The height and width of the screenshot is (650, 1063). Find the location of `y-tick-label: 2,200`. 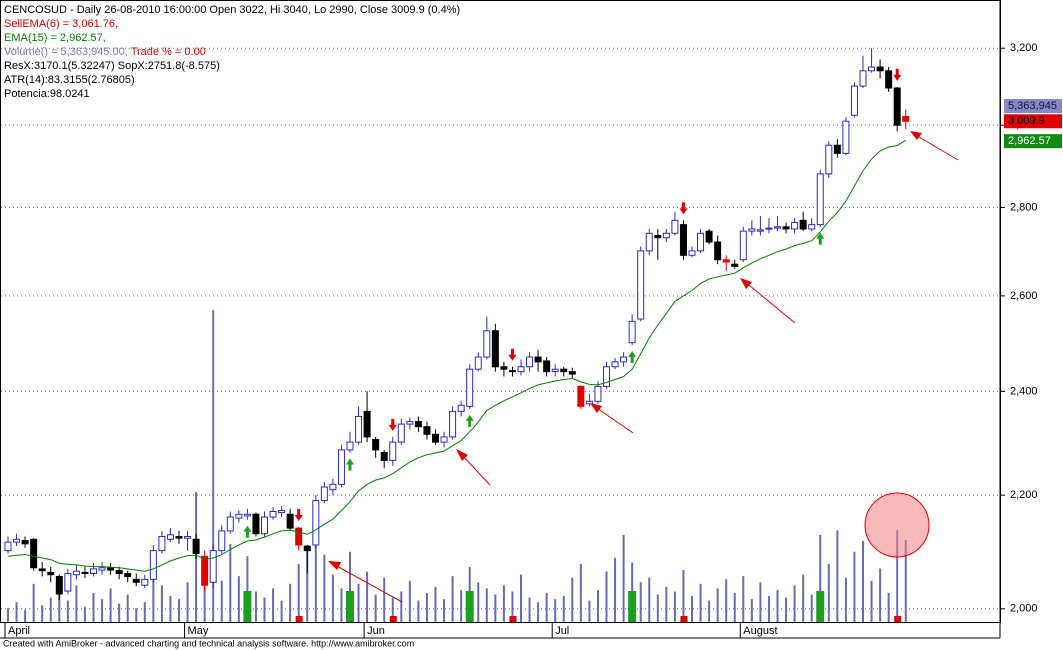

y-tick-label: 2,200 is located at coordinates (1024, 495).